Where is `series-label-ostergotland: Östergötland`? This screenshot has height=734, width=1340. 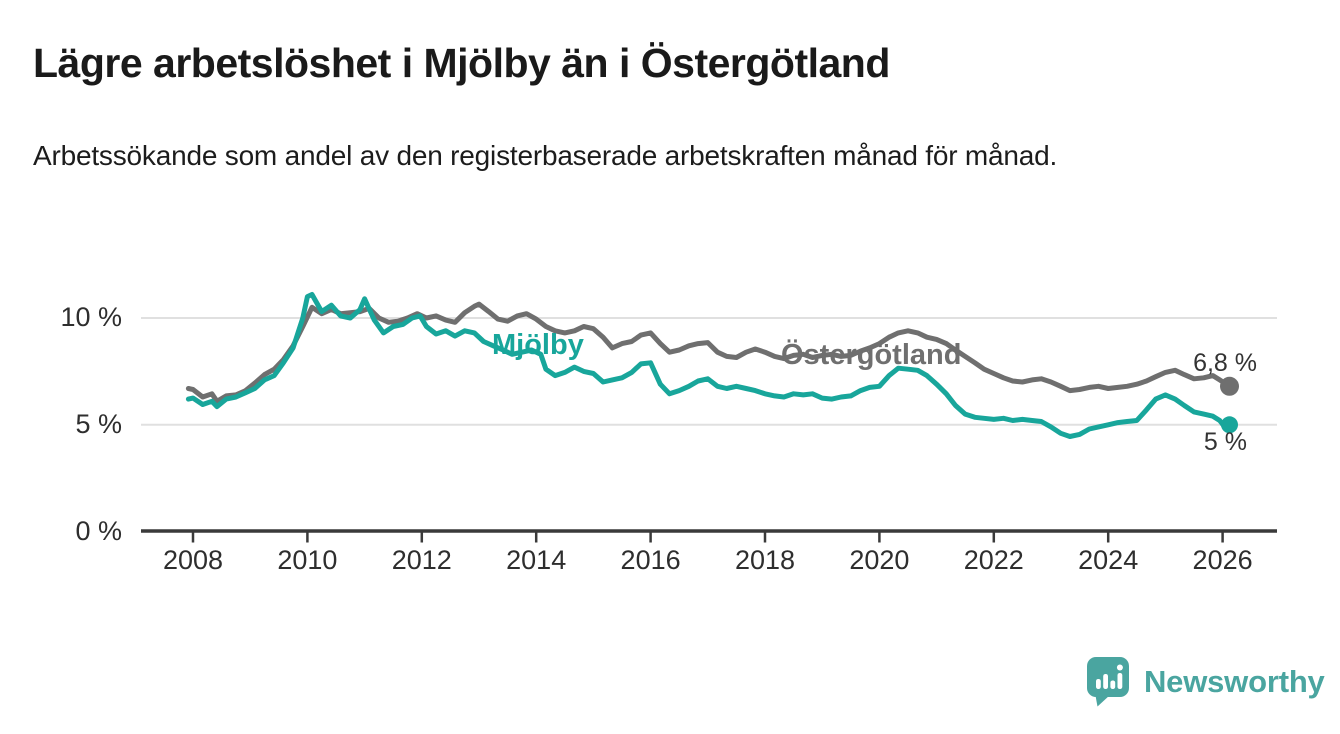
series-label-ostergotland: Östergötland is located at coordinates (871, 355).